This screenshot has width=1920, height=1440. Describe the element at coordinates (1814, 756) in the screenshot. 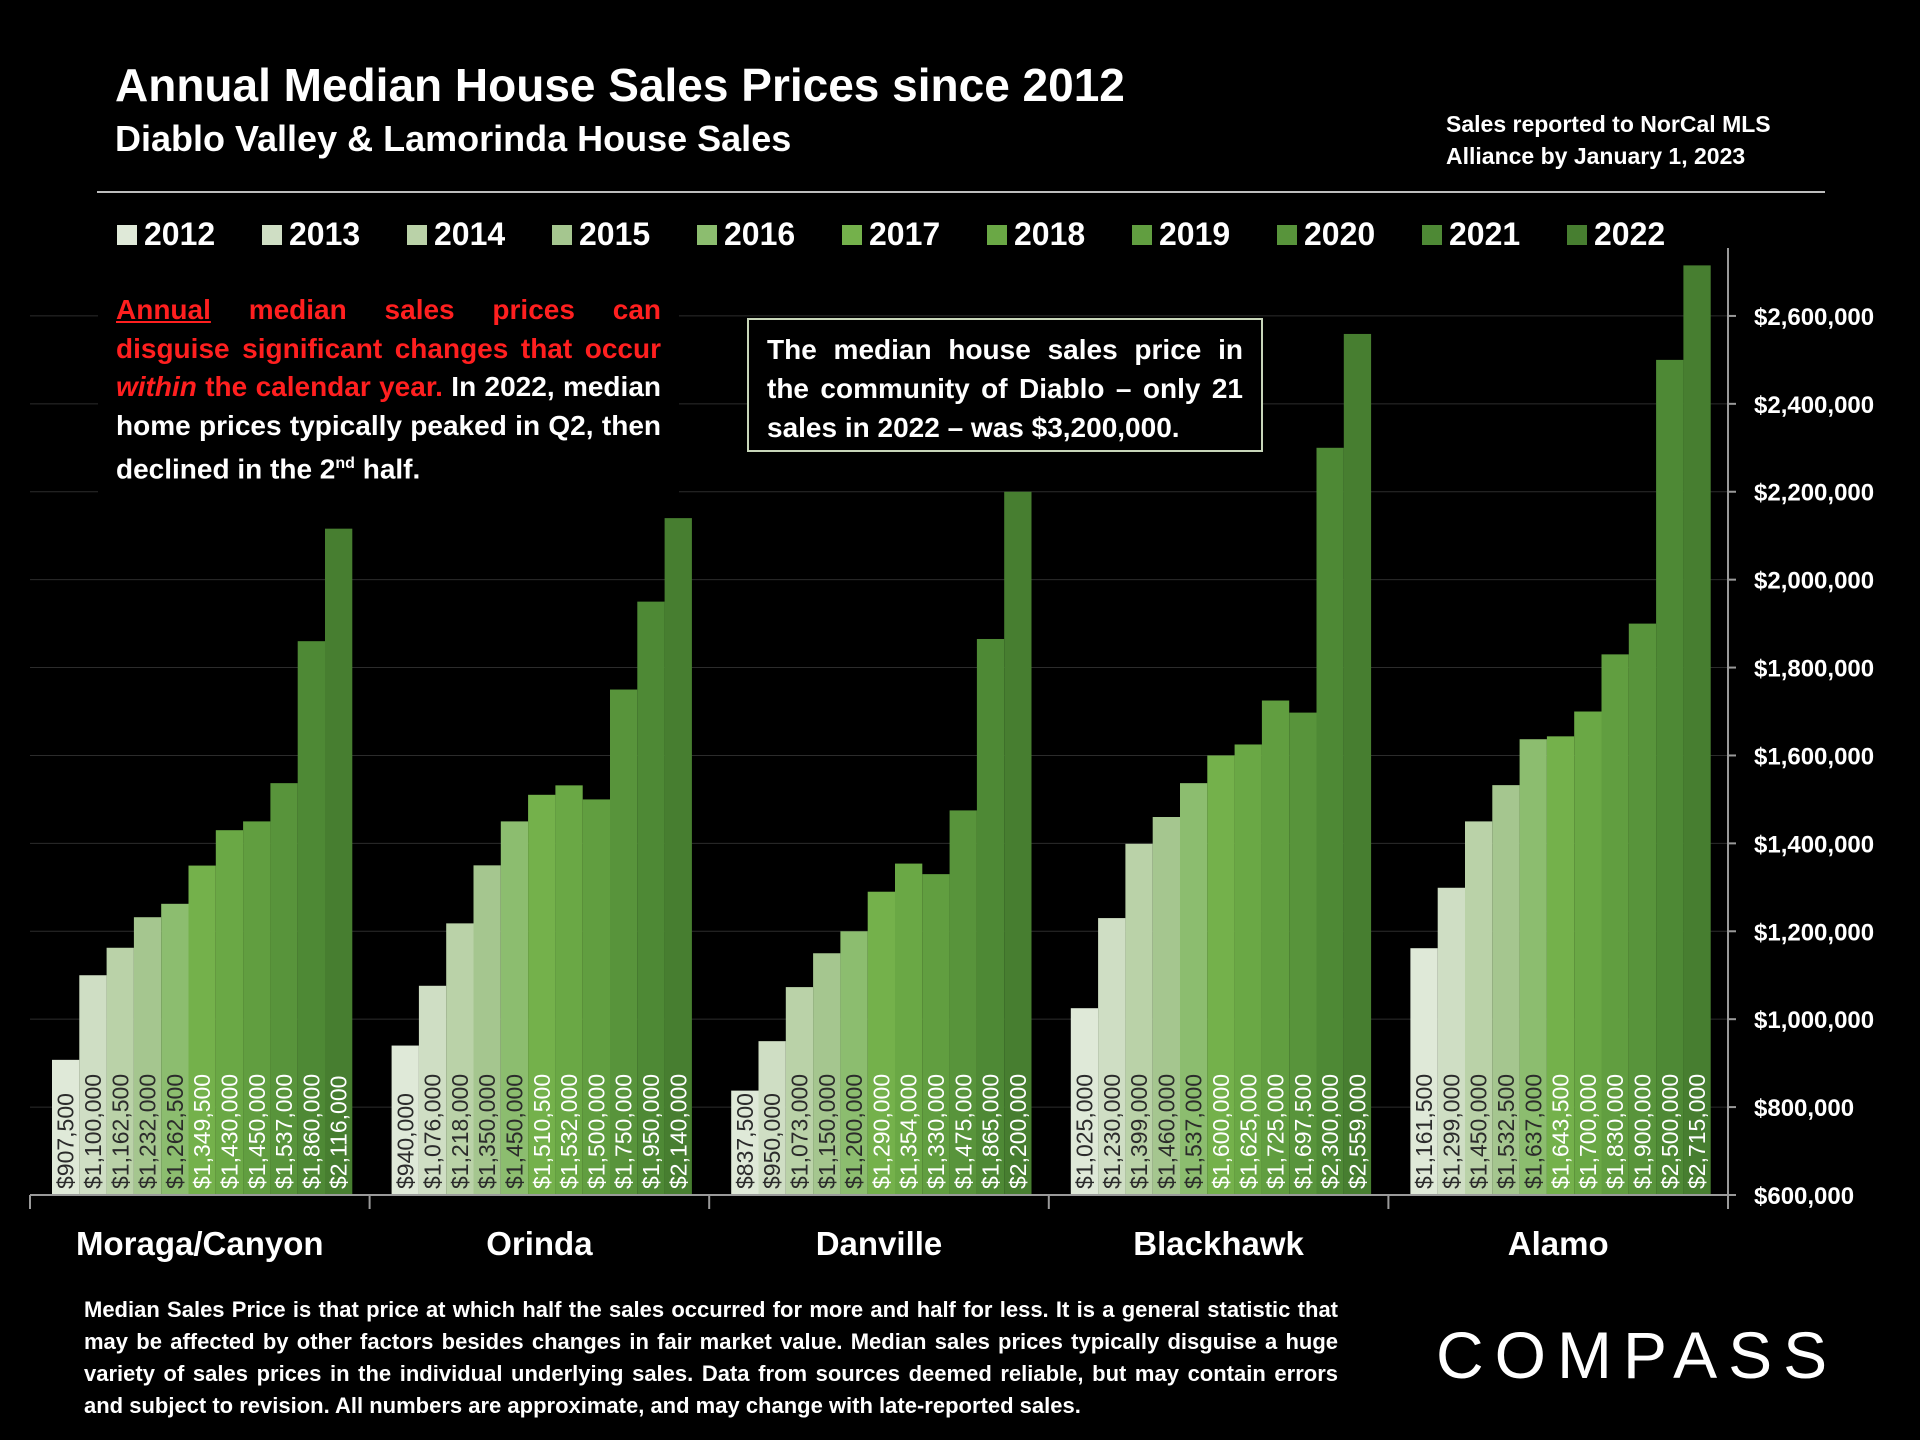

I see `y-tick-label: $1,600,000` at that location.